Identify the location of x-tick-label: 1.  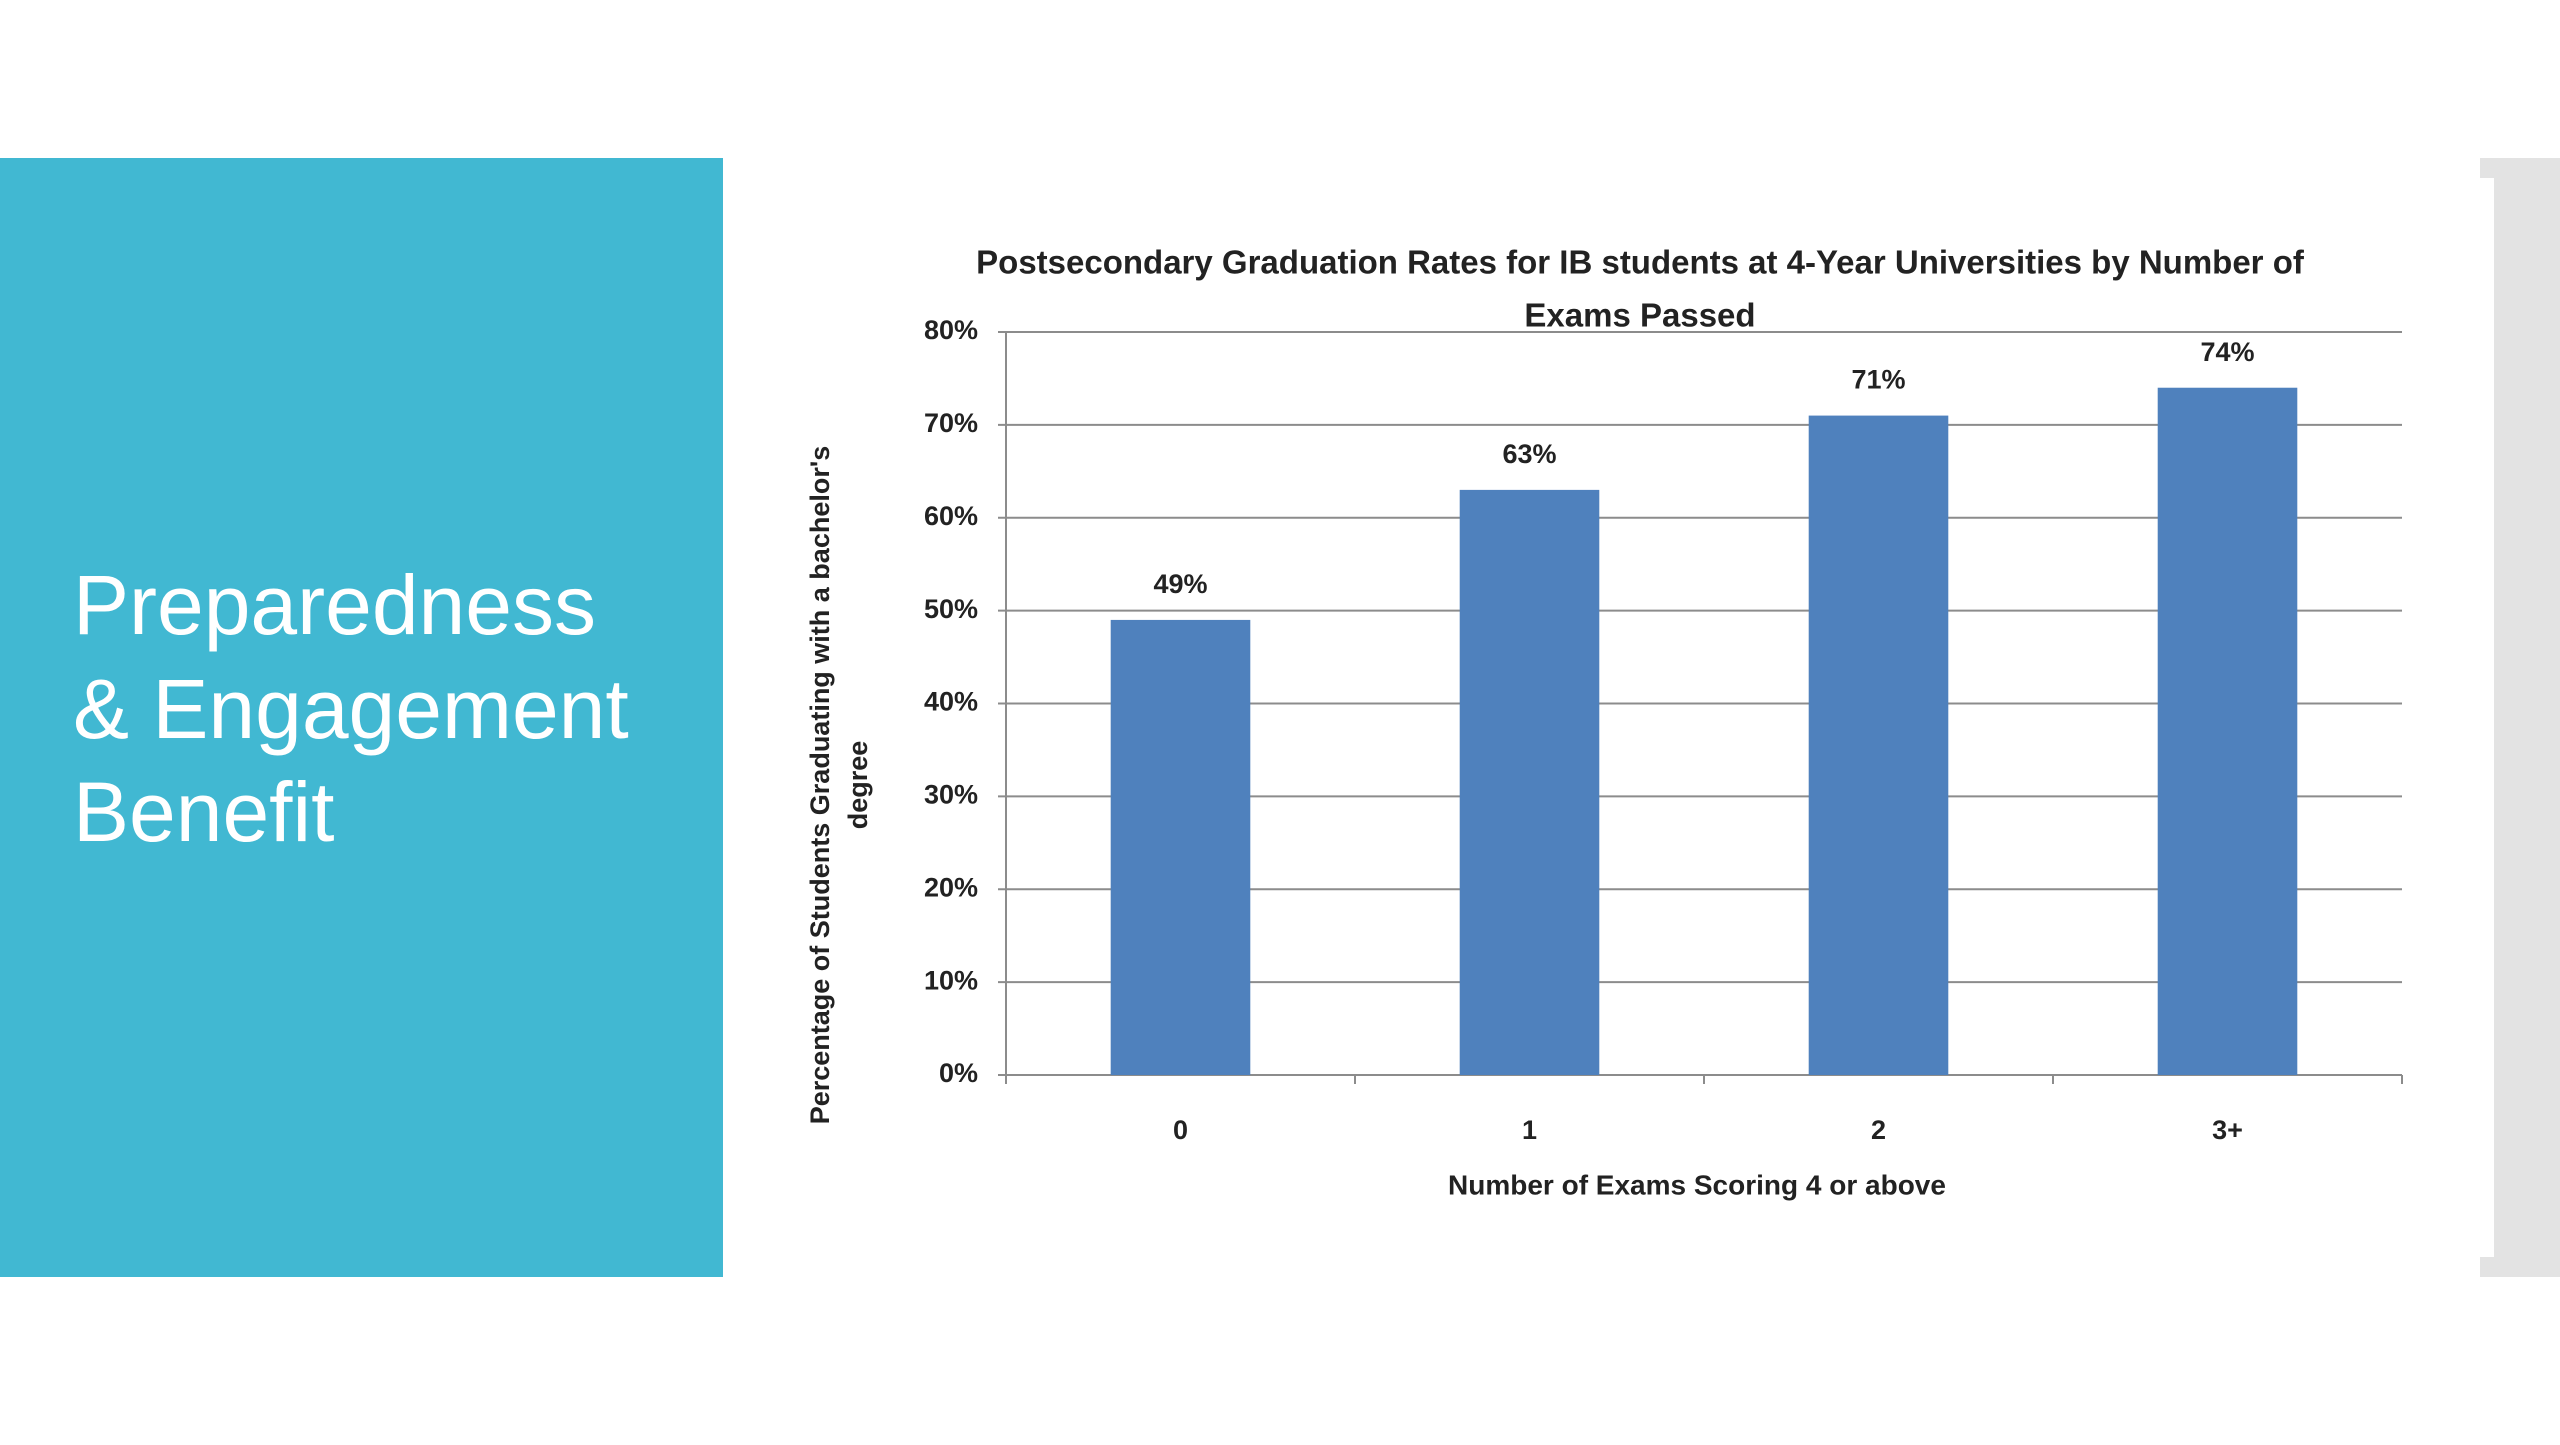
(1529, 1130).